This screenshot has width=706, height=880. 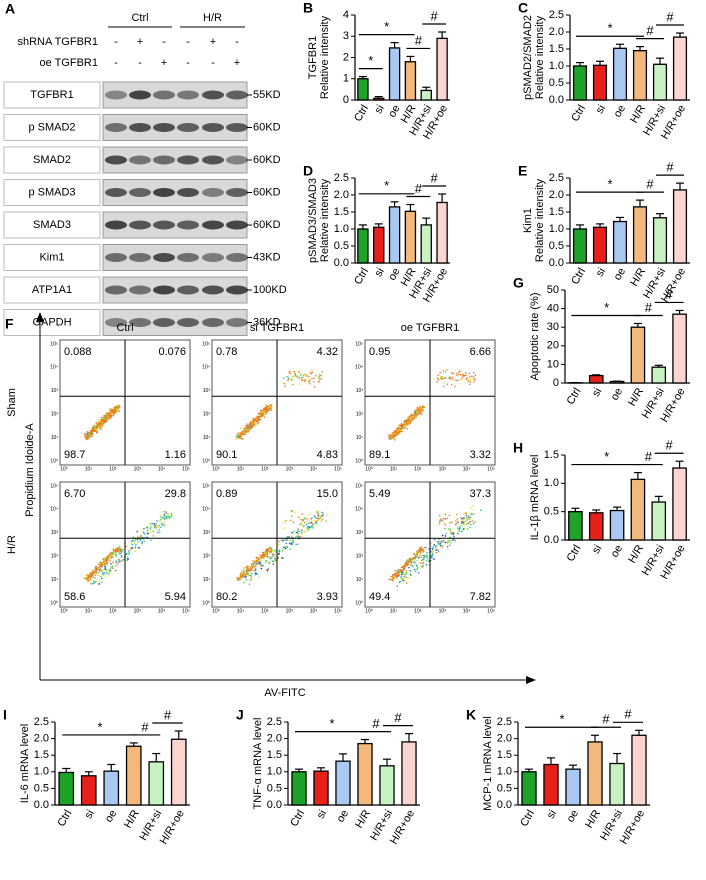 I want to click on x-tick-label: 10⁵, so click(x=186, y=469).